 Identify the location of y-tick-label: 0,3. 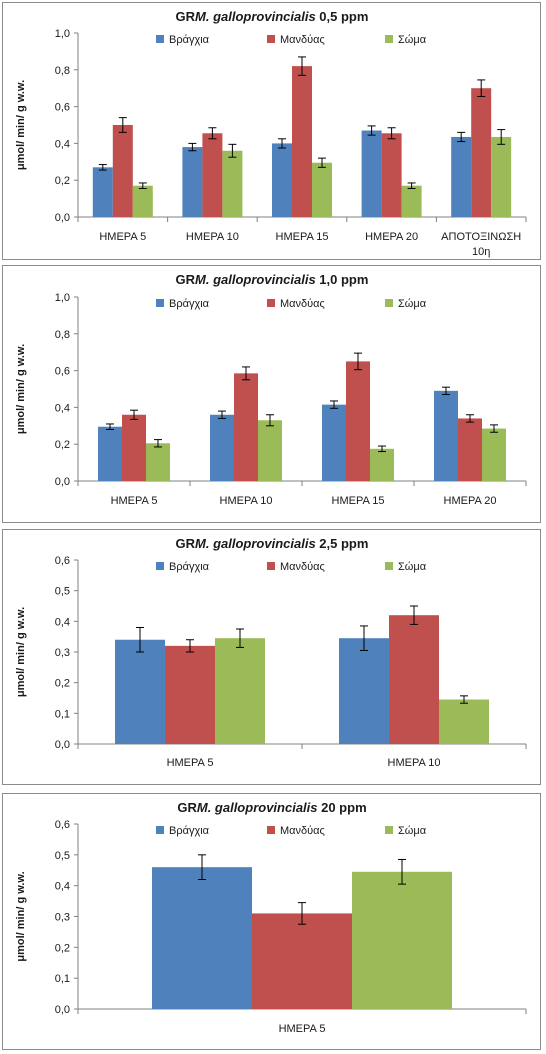
(62, 918).